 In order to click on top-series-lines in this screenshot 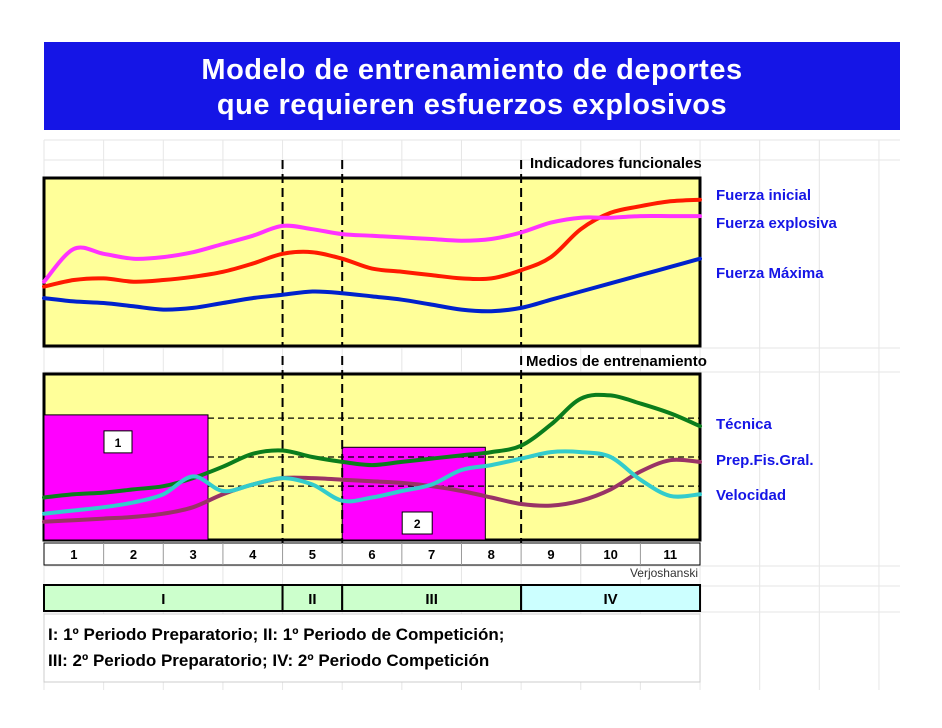, I will do `click(372, 255)`.